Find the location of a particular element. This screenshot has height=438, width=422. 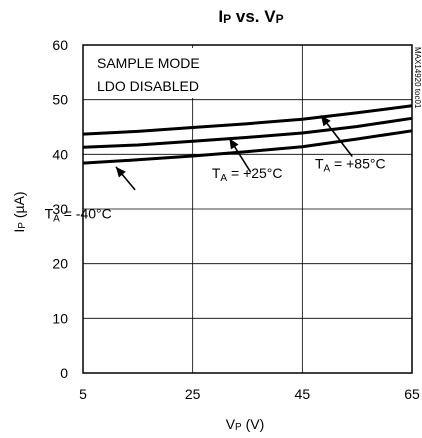

series-label-t+25: TA = +25°C is located at coordinates (247, 174).